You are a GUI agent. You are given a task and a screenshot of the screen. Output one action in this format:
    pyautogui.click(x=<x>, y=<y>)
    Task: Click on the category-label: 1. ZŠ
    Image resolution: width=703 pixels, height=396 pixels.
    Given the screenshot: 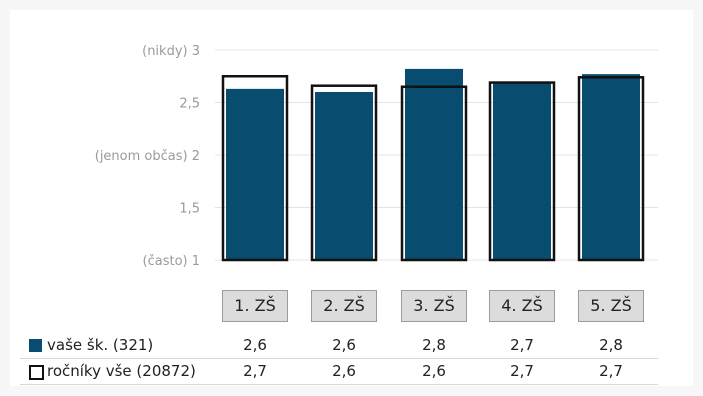 What is the action you would take?
    pyautogui.click(x=255, y=306)
    